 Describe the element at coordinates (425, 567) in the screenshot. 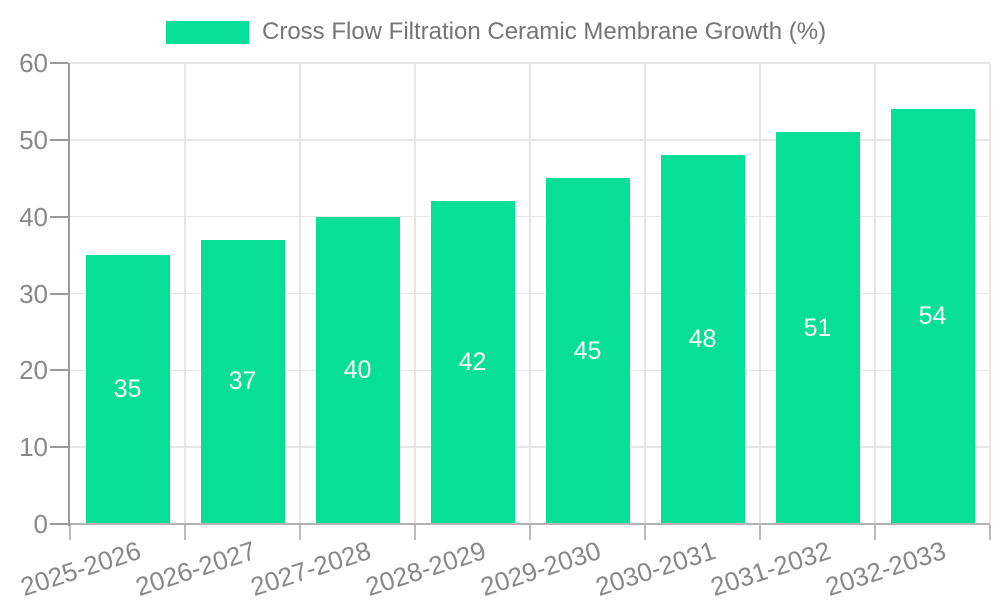

I see `x-axis-tick-label: 2028-2029` at that location.